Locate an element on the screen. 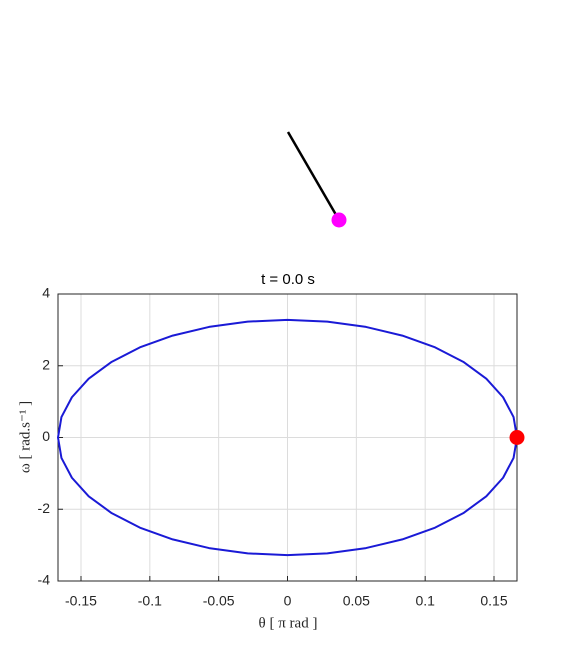  x-tick-label: 0.1 is located at coordinates (425, 601).